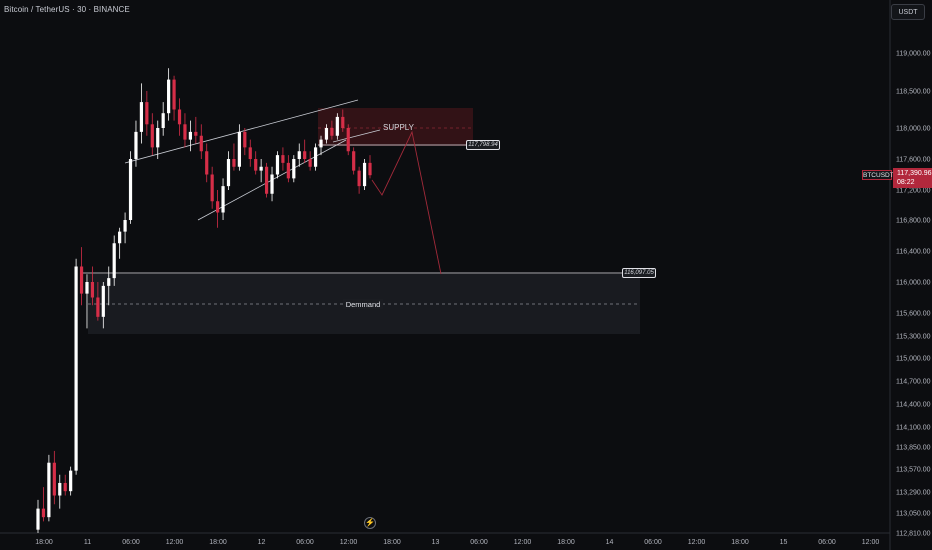  What do you see at coordinates (406, 202) in the screenshot?
I see `projection-path` at bounding box center [406, 202].